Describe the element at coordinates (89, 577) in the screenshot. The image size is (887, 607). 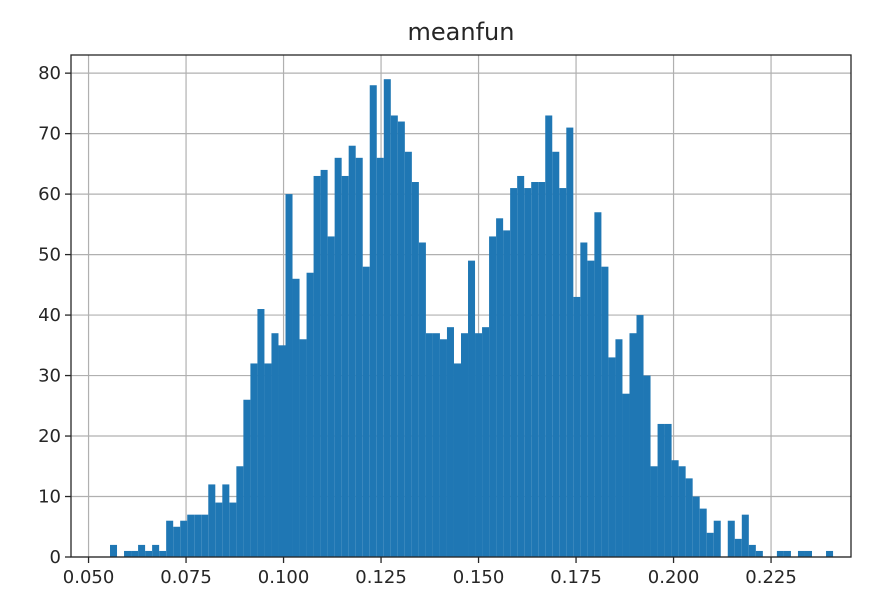
I see `x-tick-label: 0.050` at that location.